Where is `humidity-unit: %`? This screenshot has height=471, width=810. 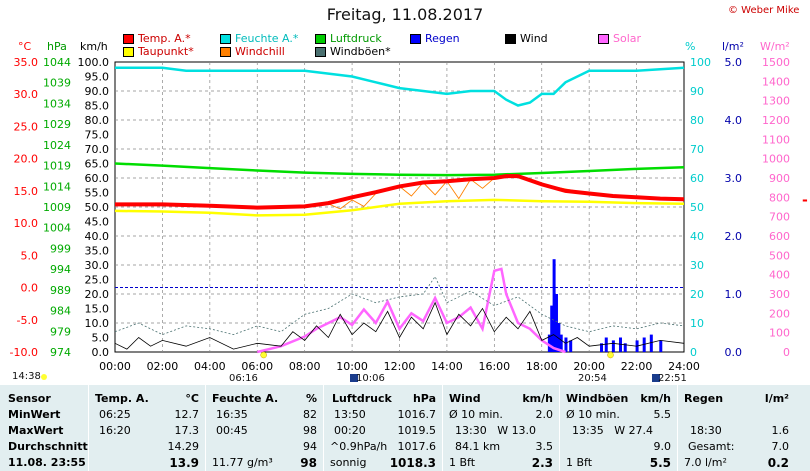 humidity-unit: % is located at coordinates (690, 46).